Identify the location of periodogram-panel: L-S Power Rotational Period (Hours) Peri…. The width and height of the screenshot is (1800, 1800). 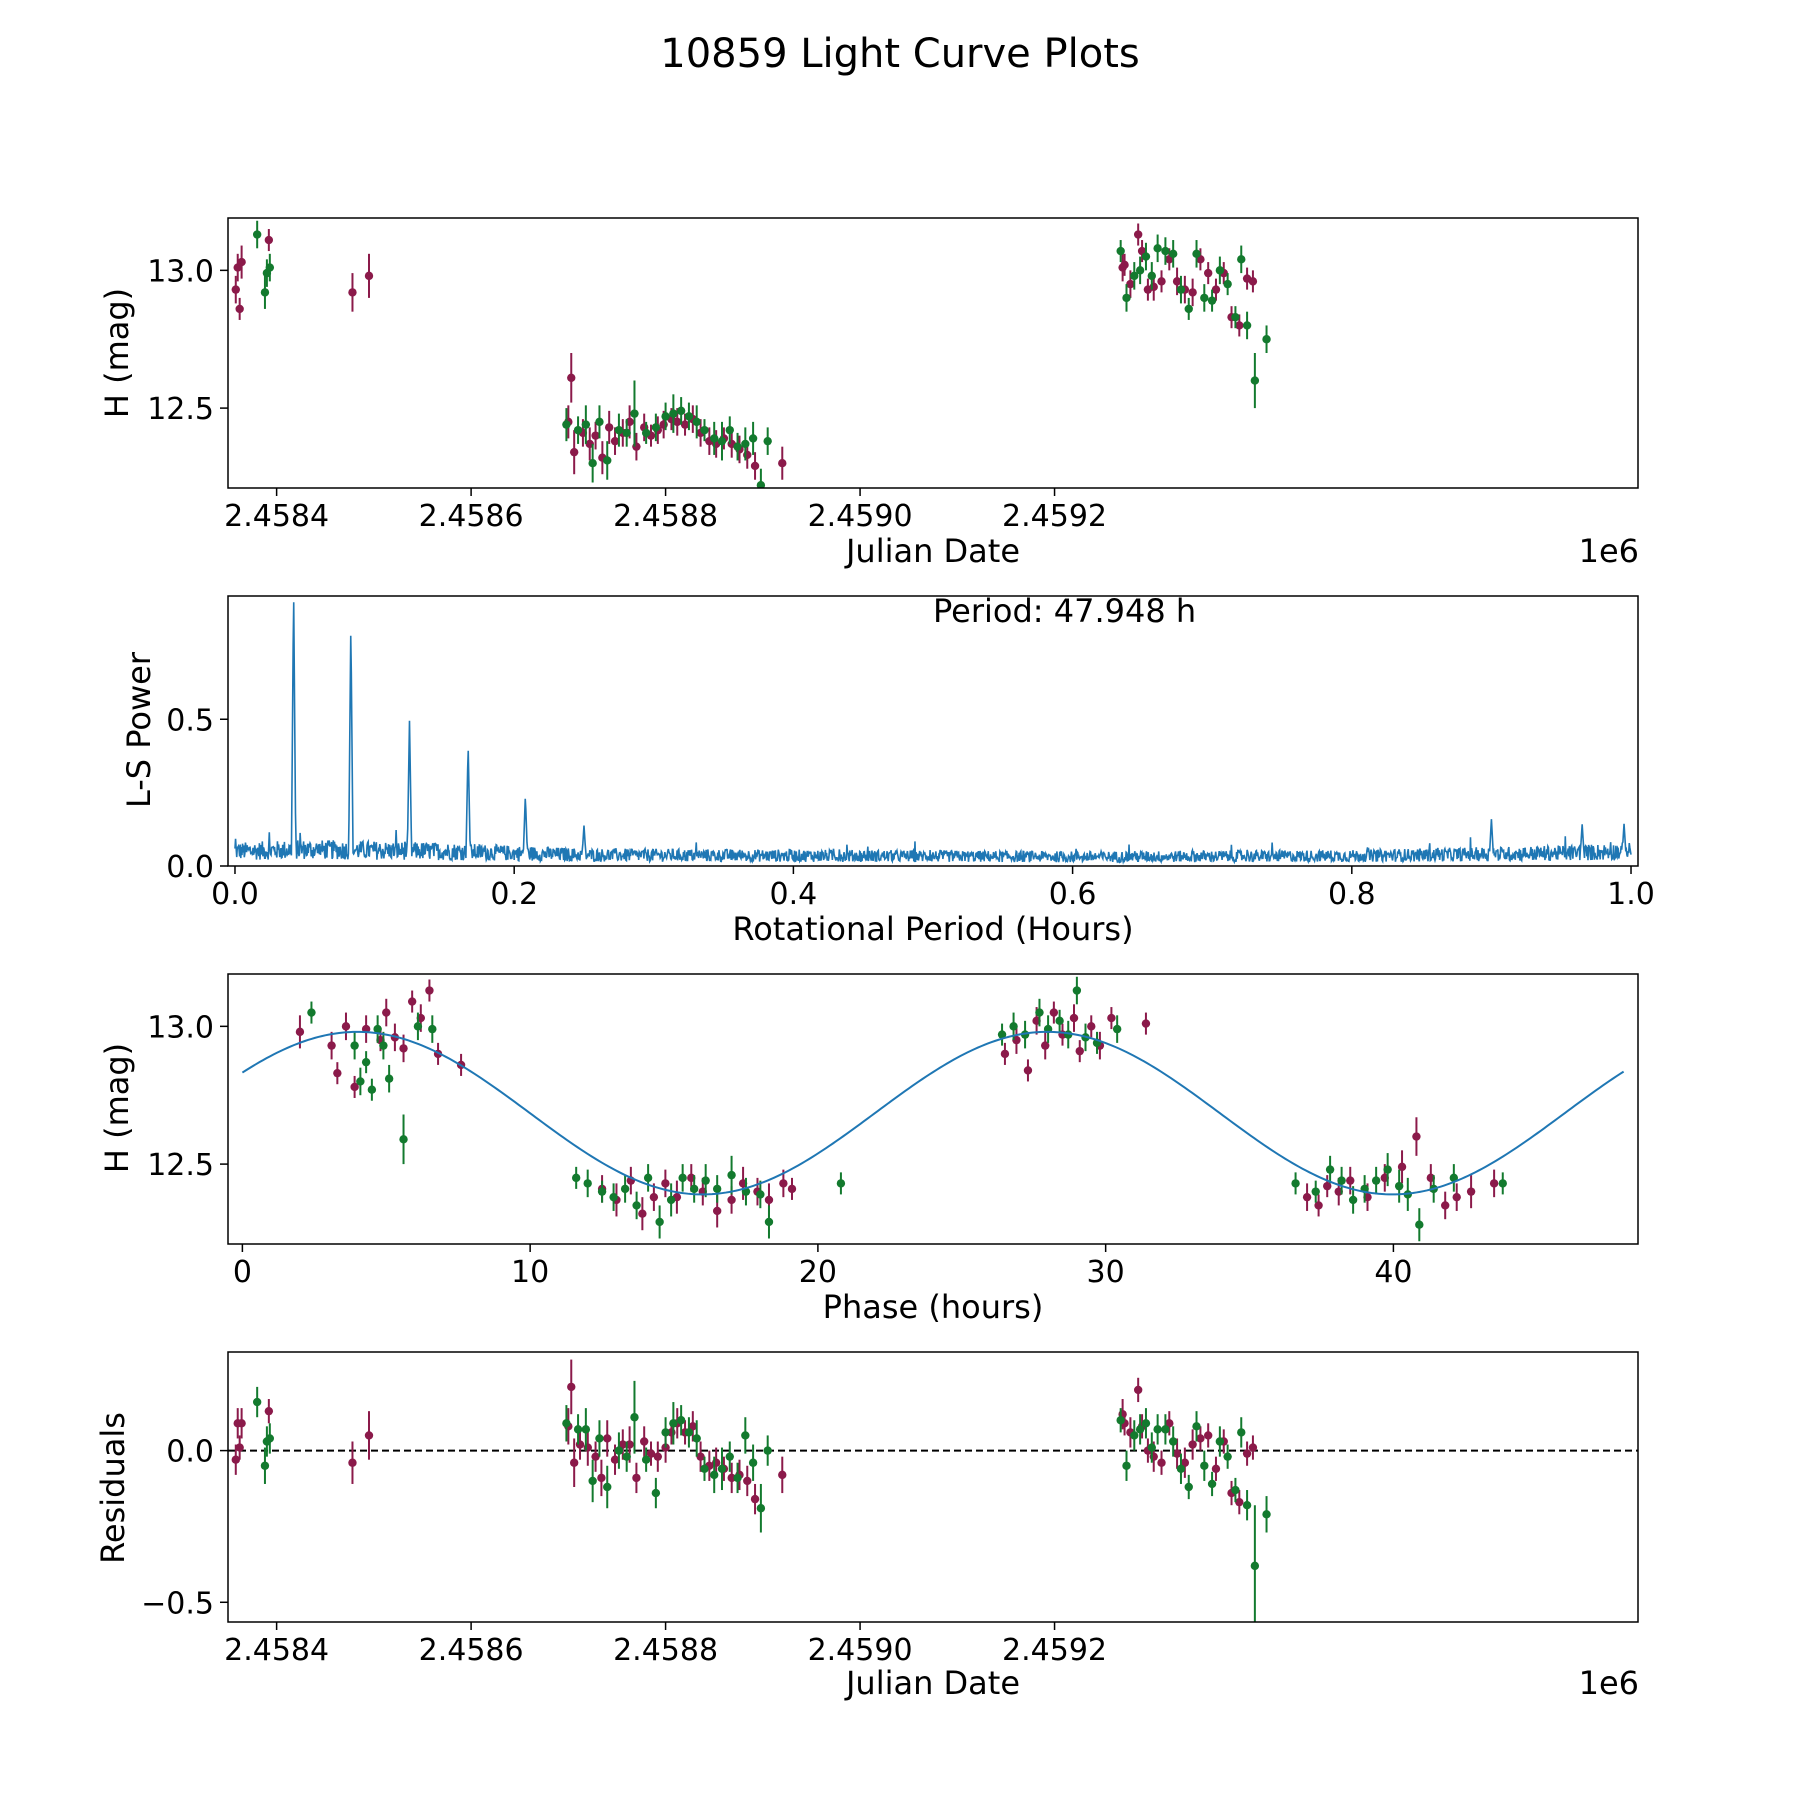
(658, 770).